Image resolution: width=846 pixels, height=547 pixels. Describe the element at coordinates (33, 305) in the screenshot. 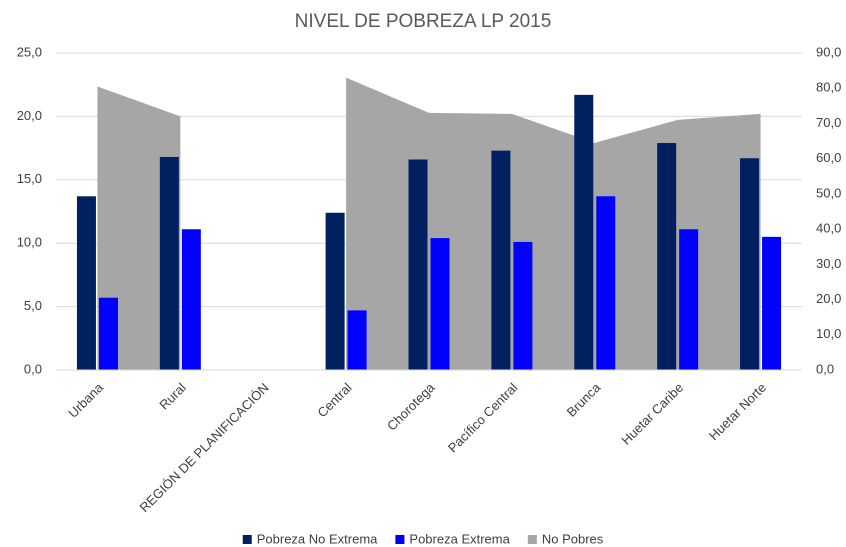

I see `y-tick-label: 5,0` at that location.